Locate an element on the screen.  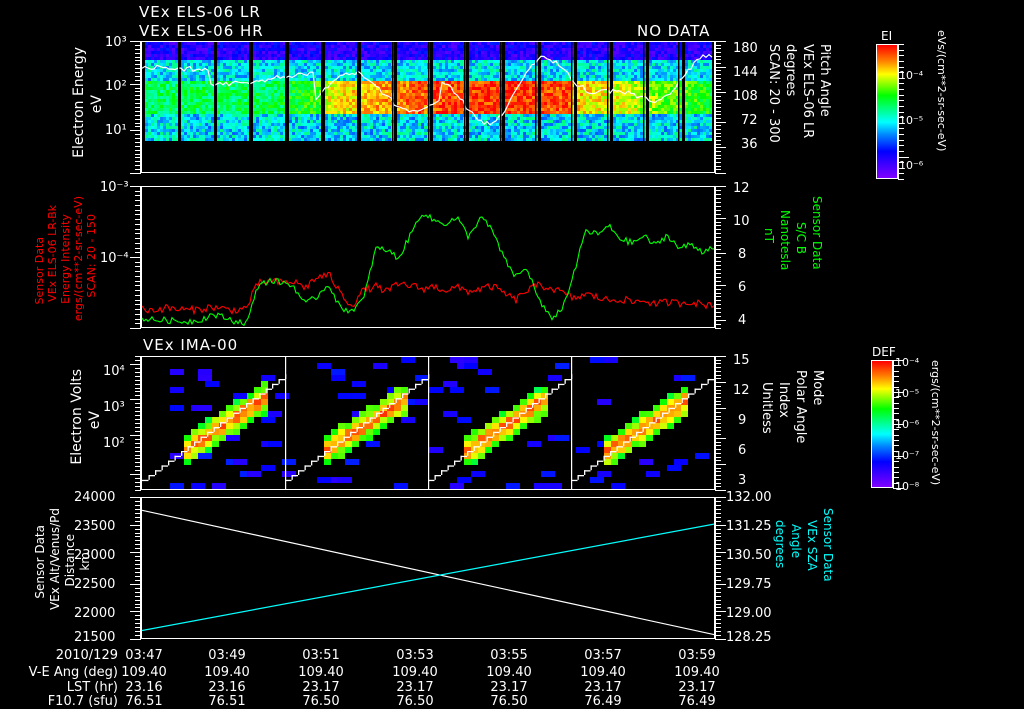
panel4-ytick-4: 22000 is located at coordinates (94, 613).